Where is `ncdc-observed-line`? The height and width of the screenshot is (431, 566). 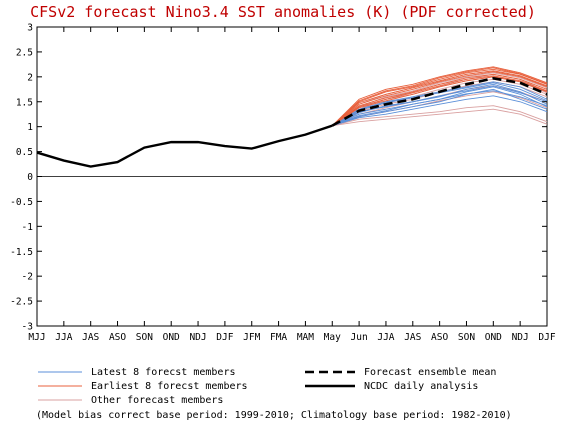
ncdc-observed-line is located at coordinates (184, 146).